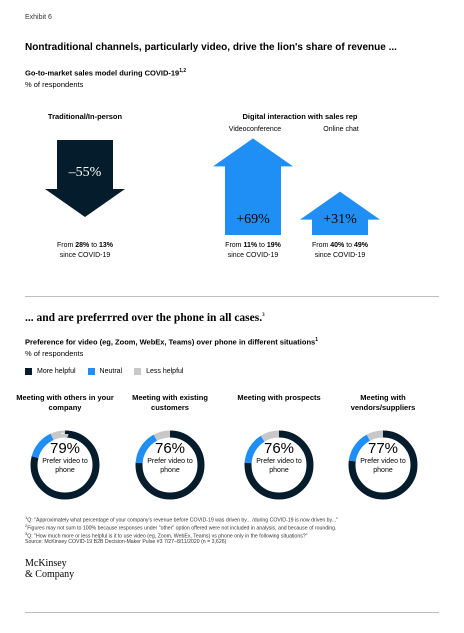 The image size is (464, 633). I want to click on donut-value-internal: 79%, so click(65, 448).